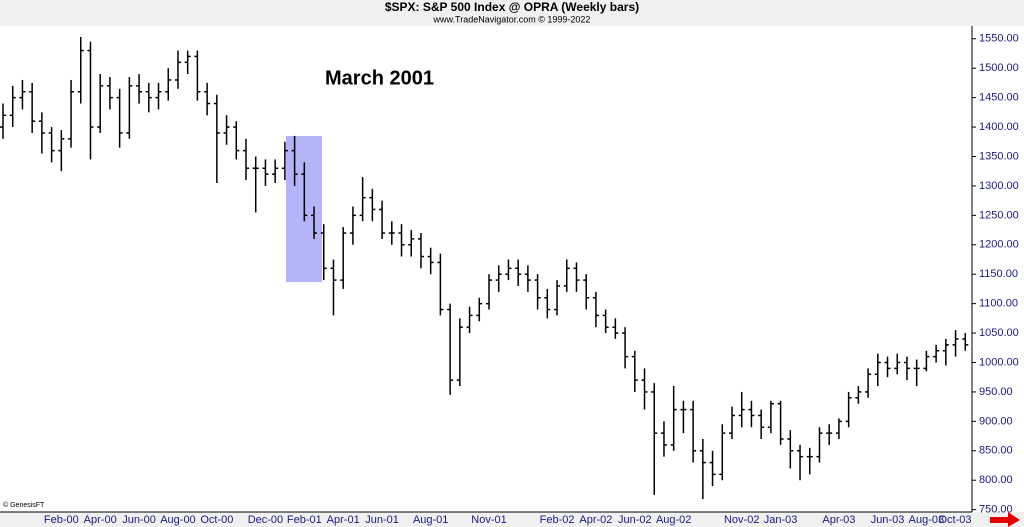 This screenshot has width=1024, height=527. I want to click on y-tick-label: 750.00, so click(996, 510).